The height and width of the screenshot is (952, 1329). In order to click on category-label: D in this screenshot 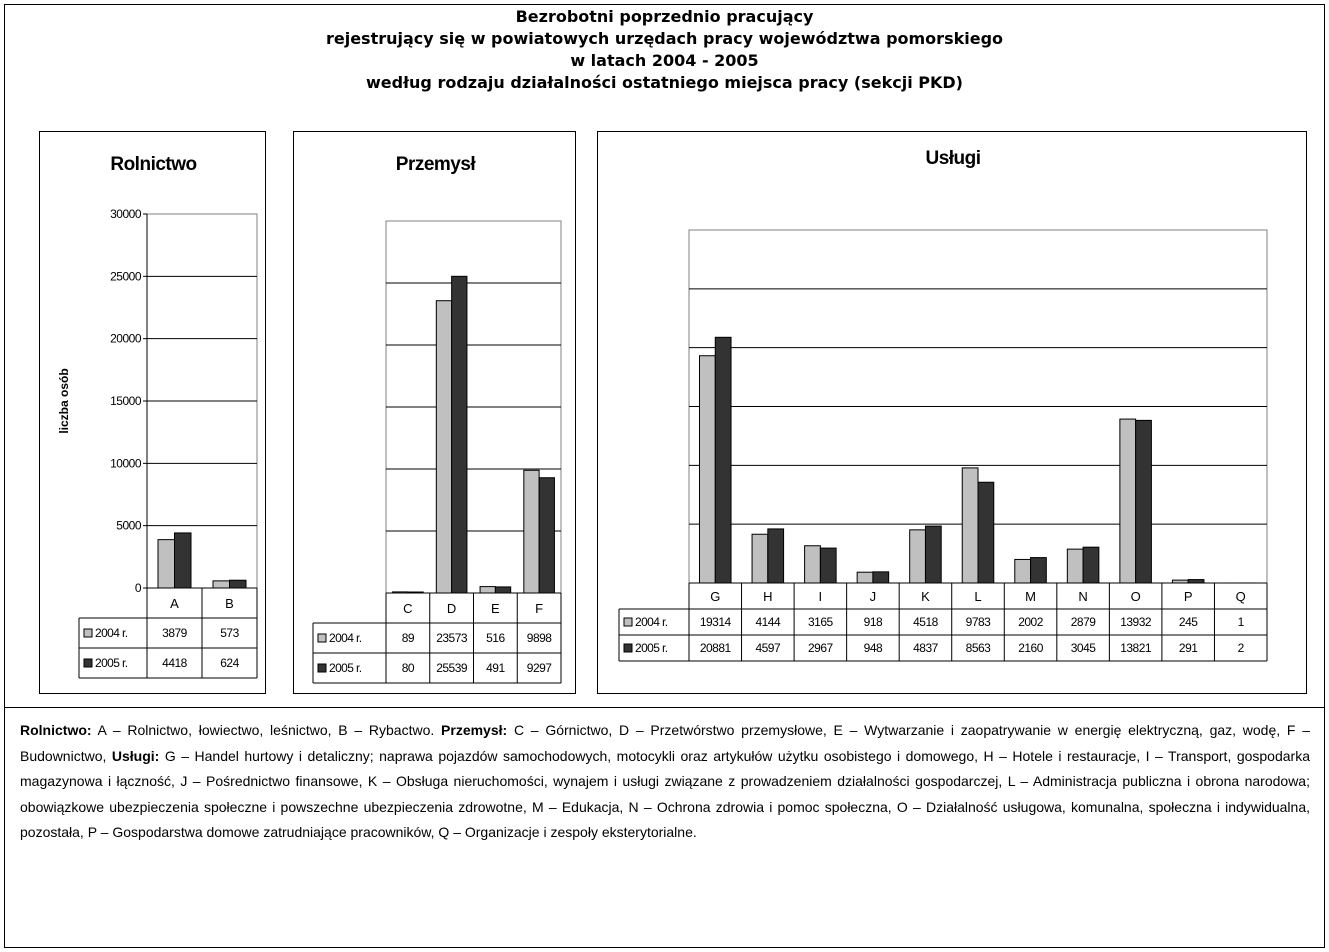, I will do `click(451, 608)`.